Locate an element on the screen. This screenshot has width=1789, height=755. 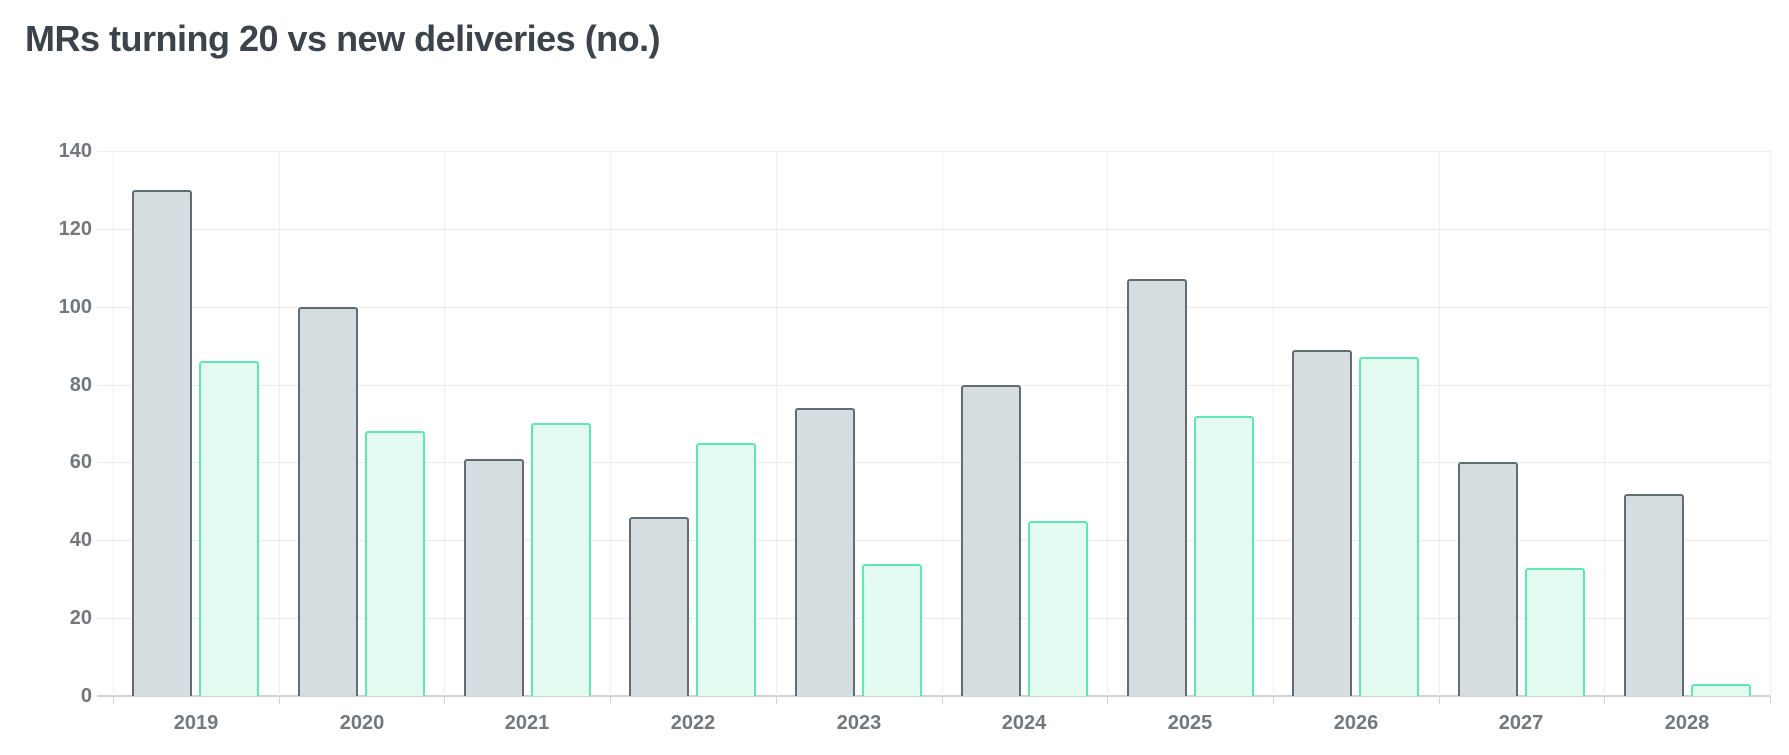
bar-deliveries-2027 is located at coordinates (1555, 632).